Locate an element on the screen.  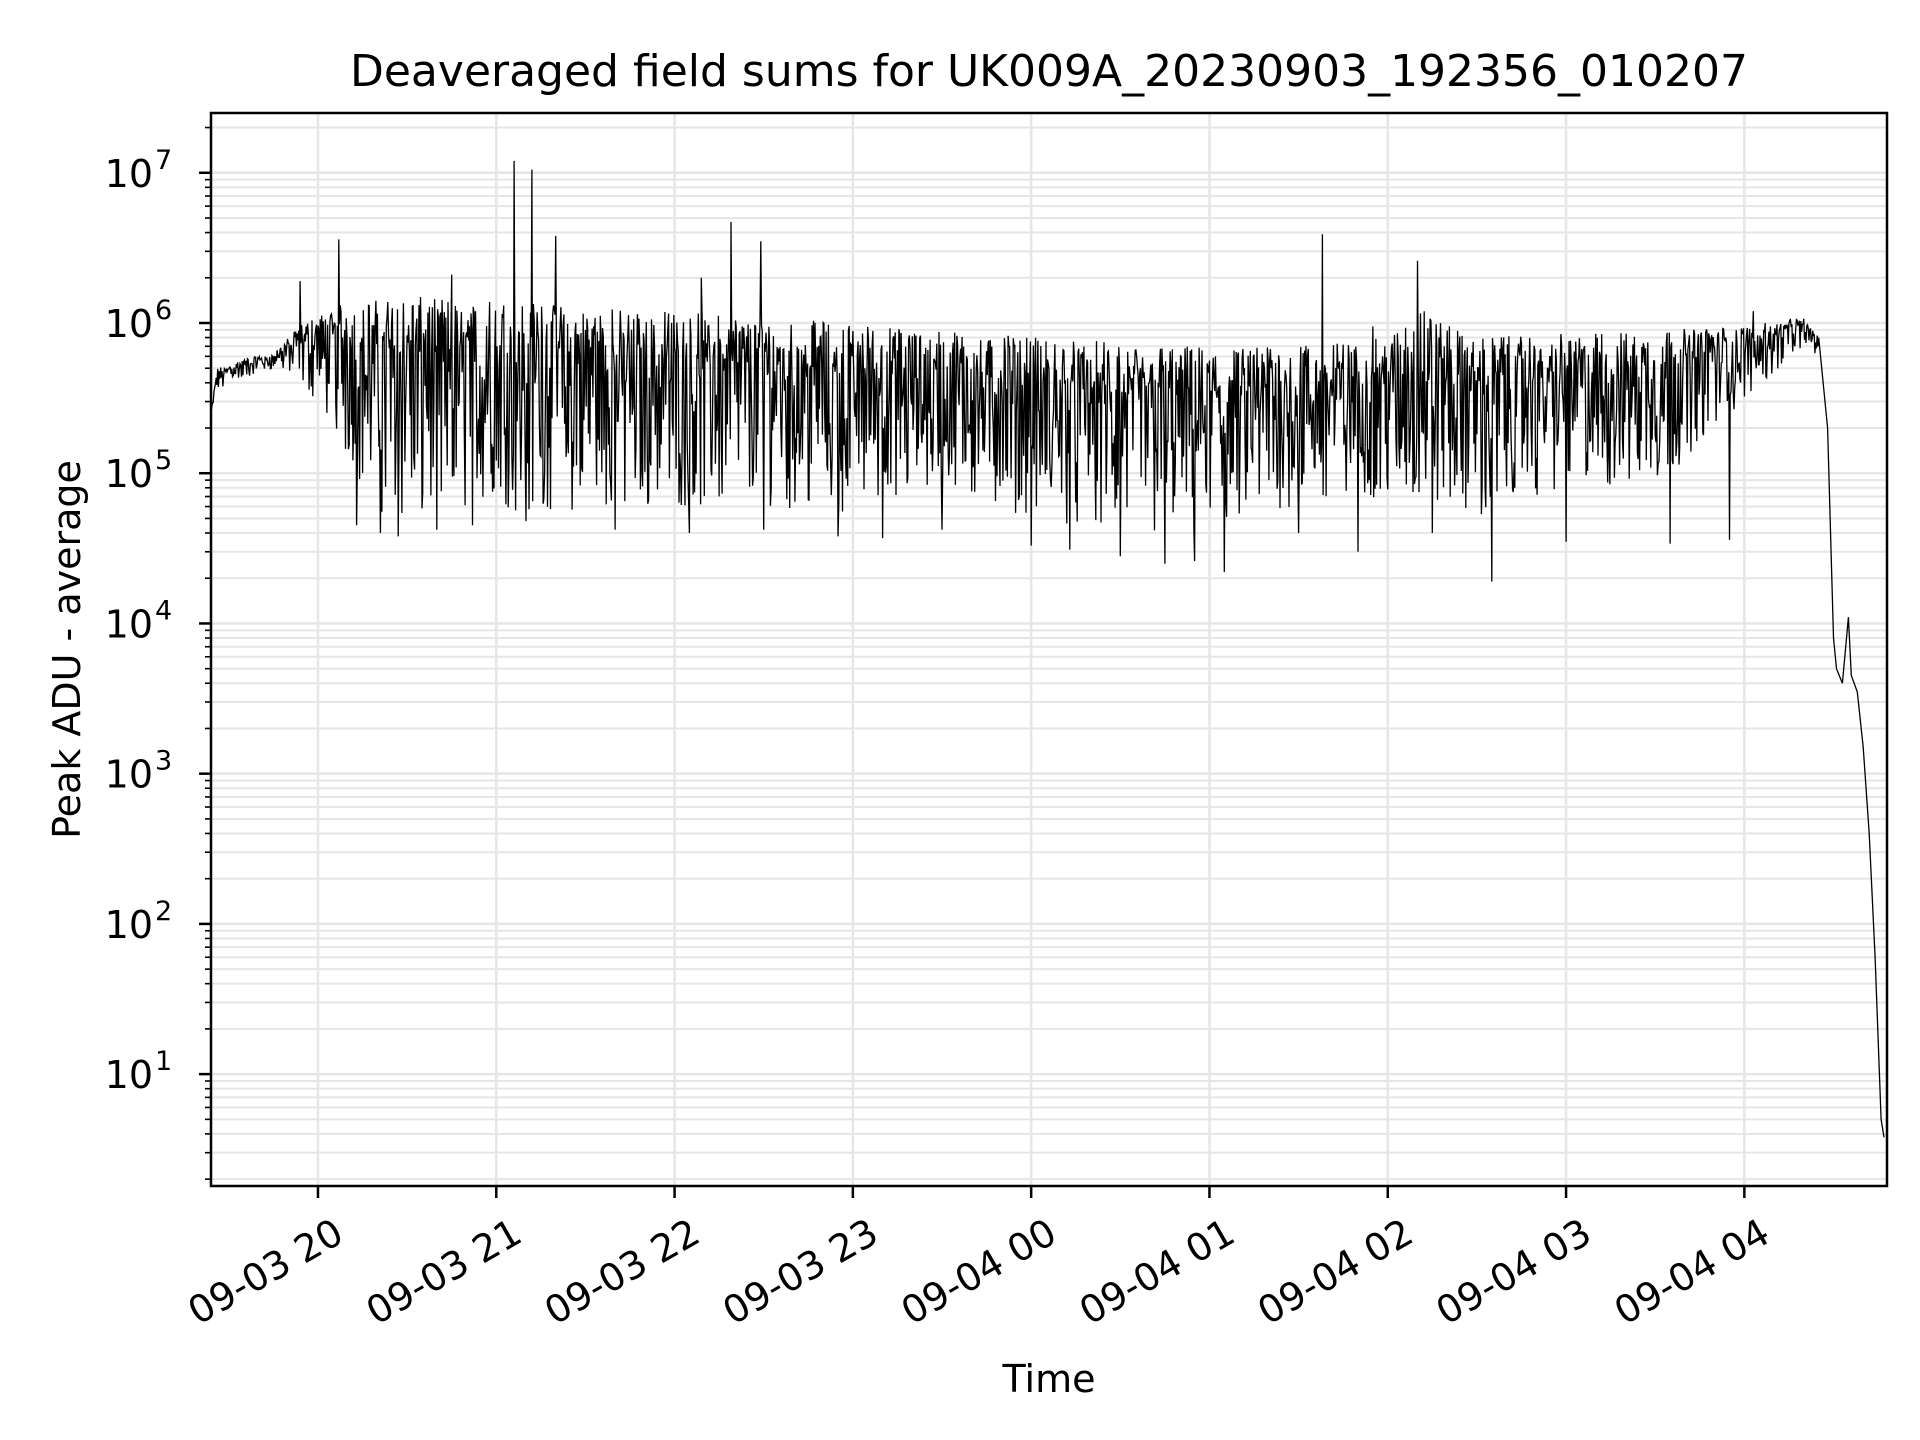
y-tick-label-exponent: 3 is located at coordinates (163, 761).